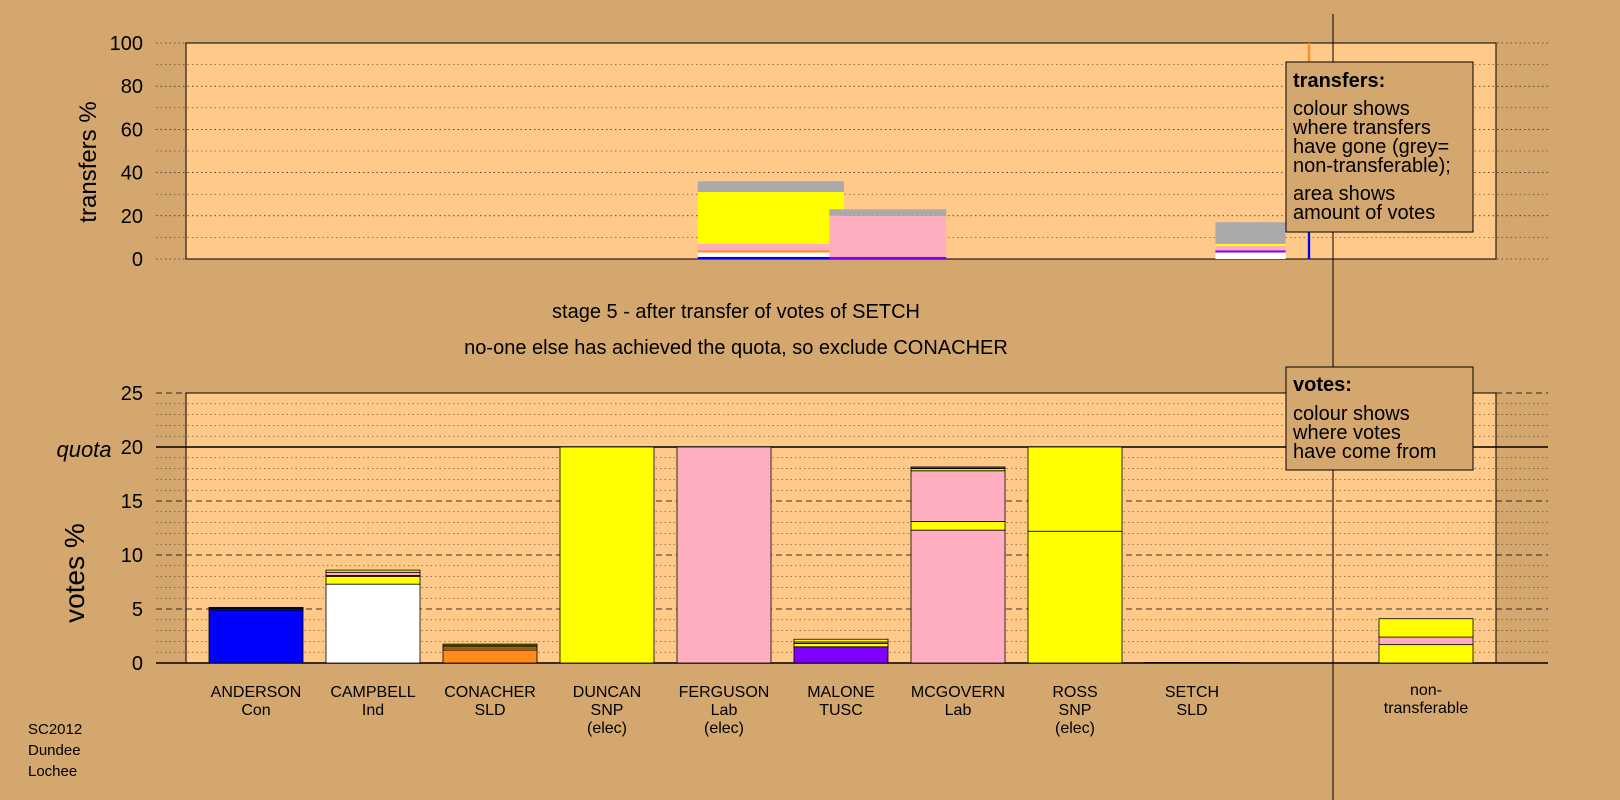  What do you see at coordinates (74, 573) in the screenshot?
I see `votes-axis-label: votes %` at bounding box center [74, 573].